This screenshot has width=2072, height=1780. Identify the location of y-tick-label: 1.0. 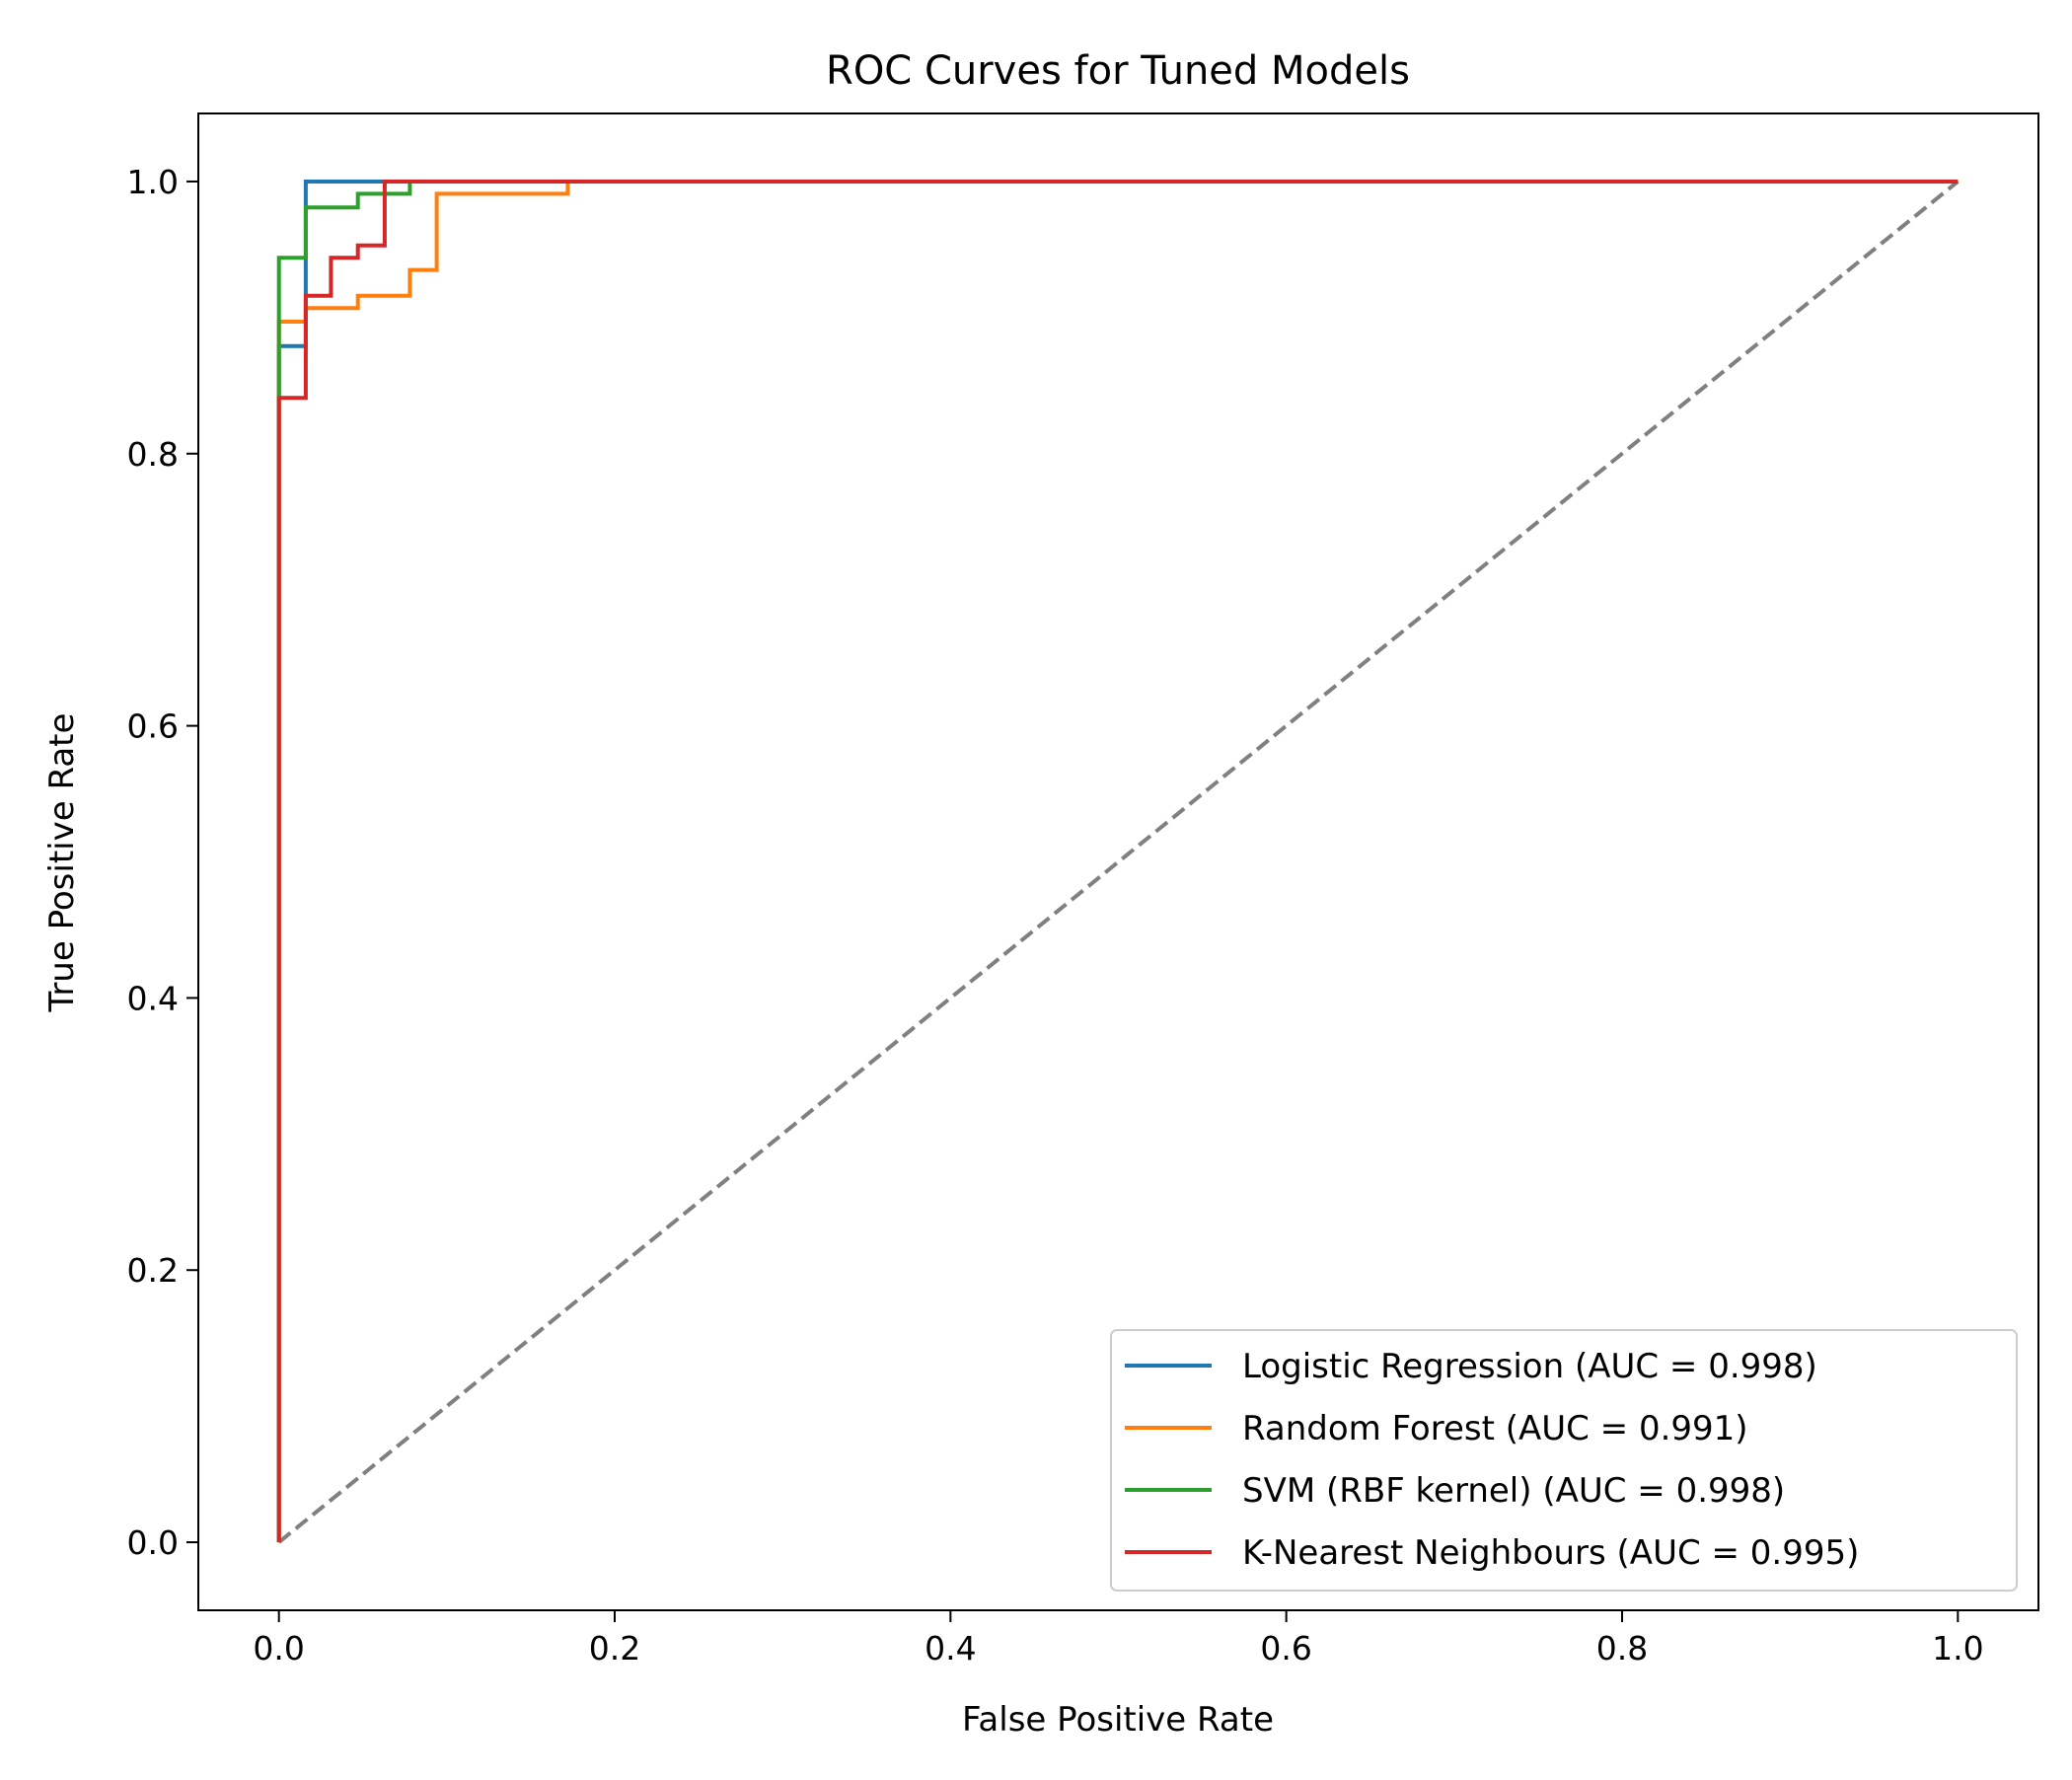
(153, 182).